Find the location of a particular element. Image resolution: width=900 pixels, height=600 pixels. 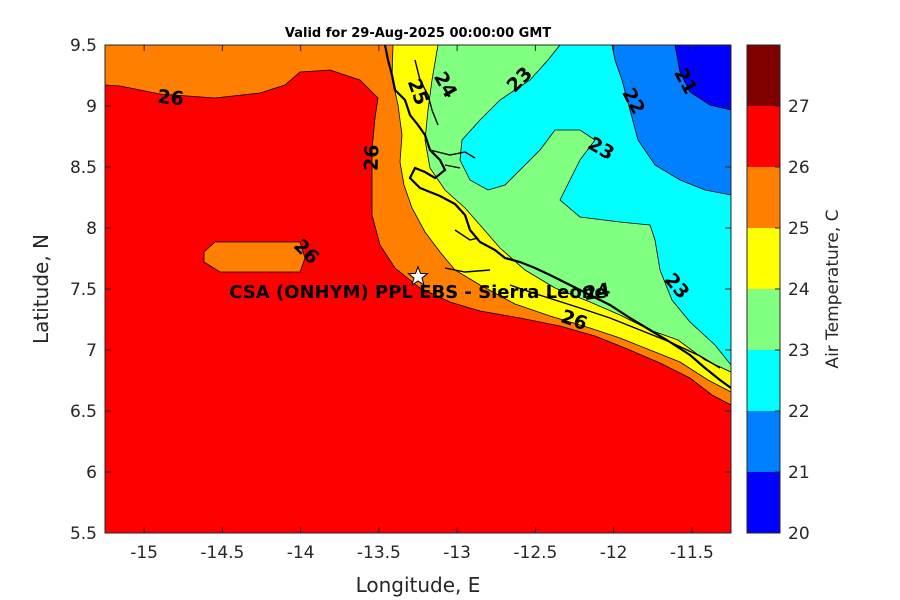

y-tick-label: 9.5 is located at coordinates (83, 46).